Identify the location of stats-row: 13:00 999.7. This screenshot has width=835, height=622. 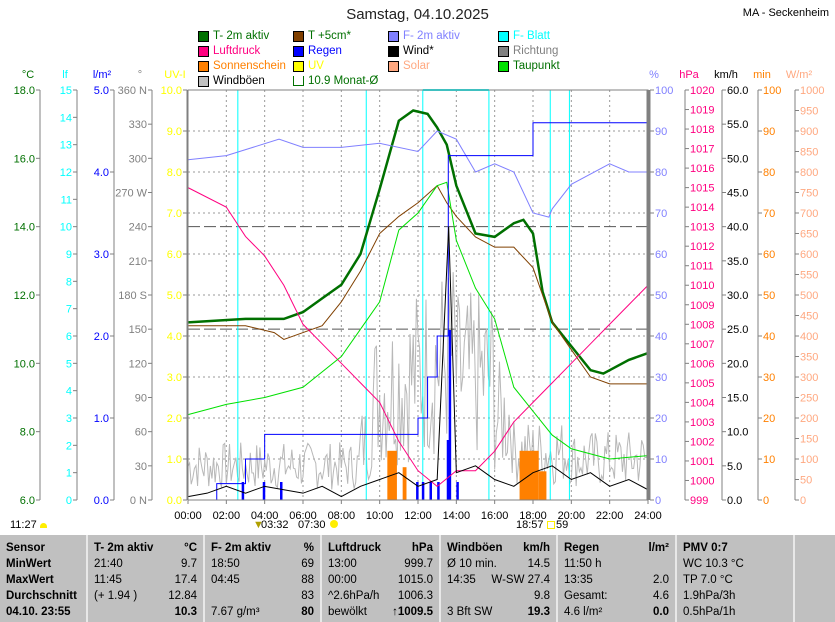
(380, 564).